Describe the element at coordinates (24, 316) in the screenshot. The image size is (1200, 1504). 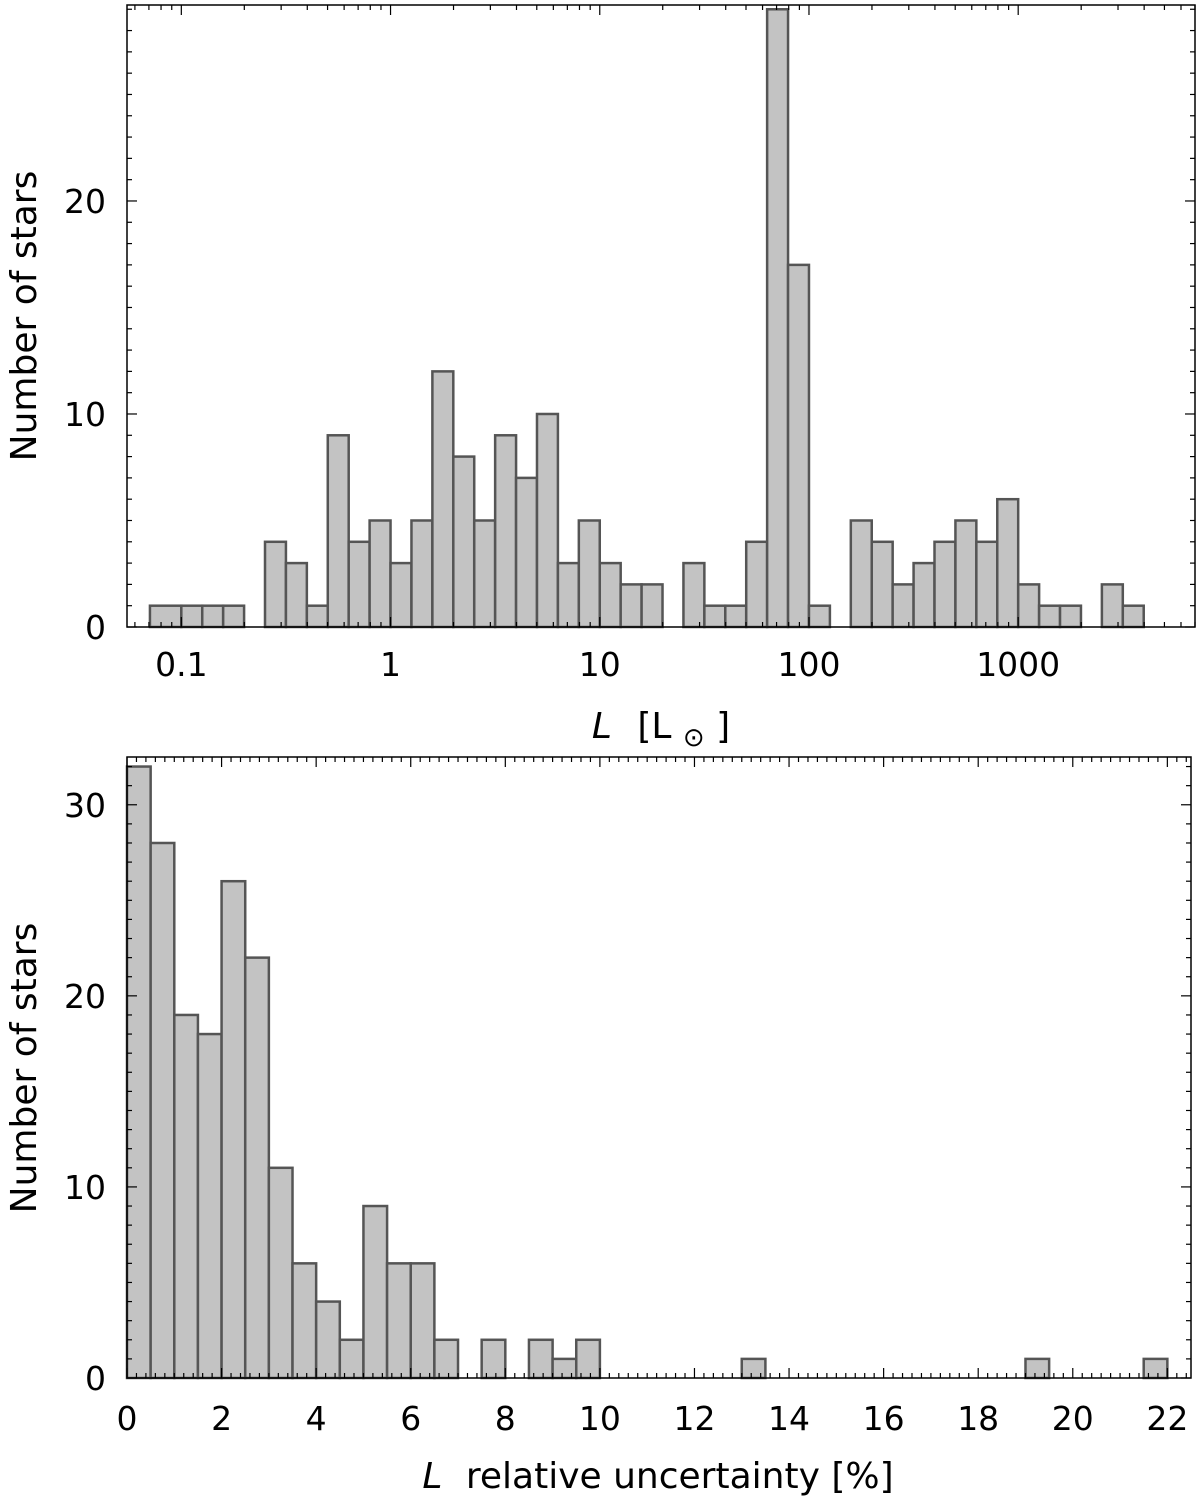
I see `top-y-axis-label: Number of stars` at that location.